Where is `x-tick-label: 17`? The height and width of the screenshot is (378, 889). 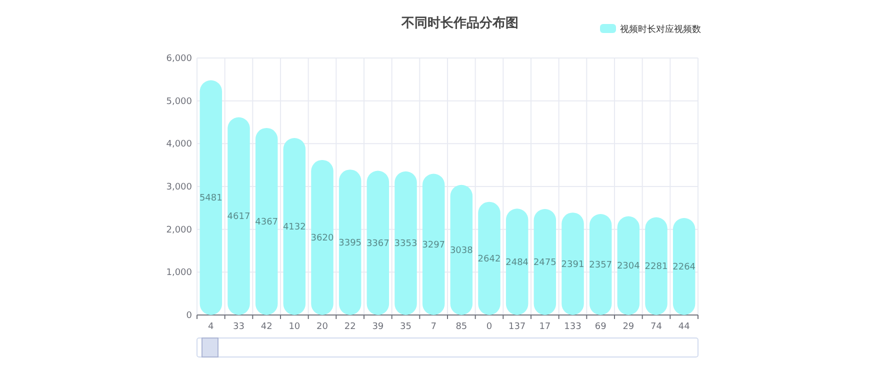
x-tick-label: 17 is located at coordinates (545, 327).